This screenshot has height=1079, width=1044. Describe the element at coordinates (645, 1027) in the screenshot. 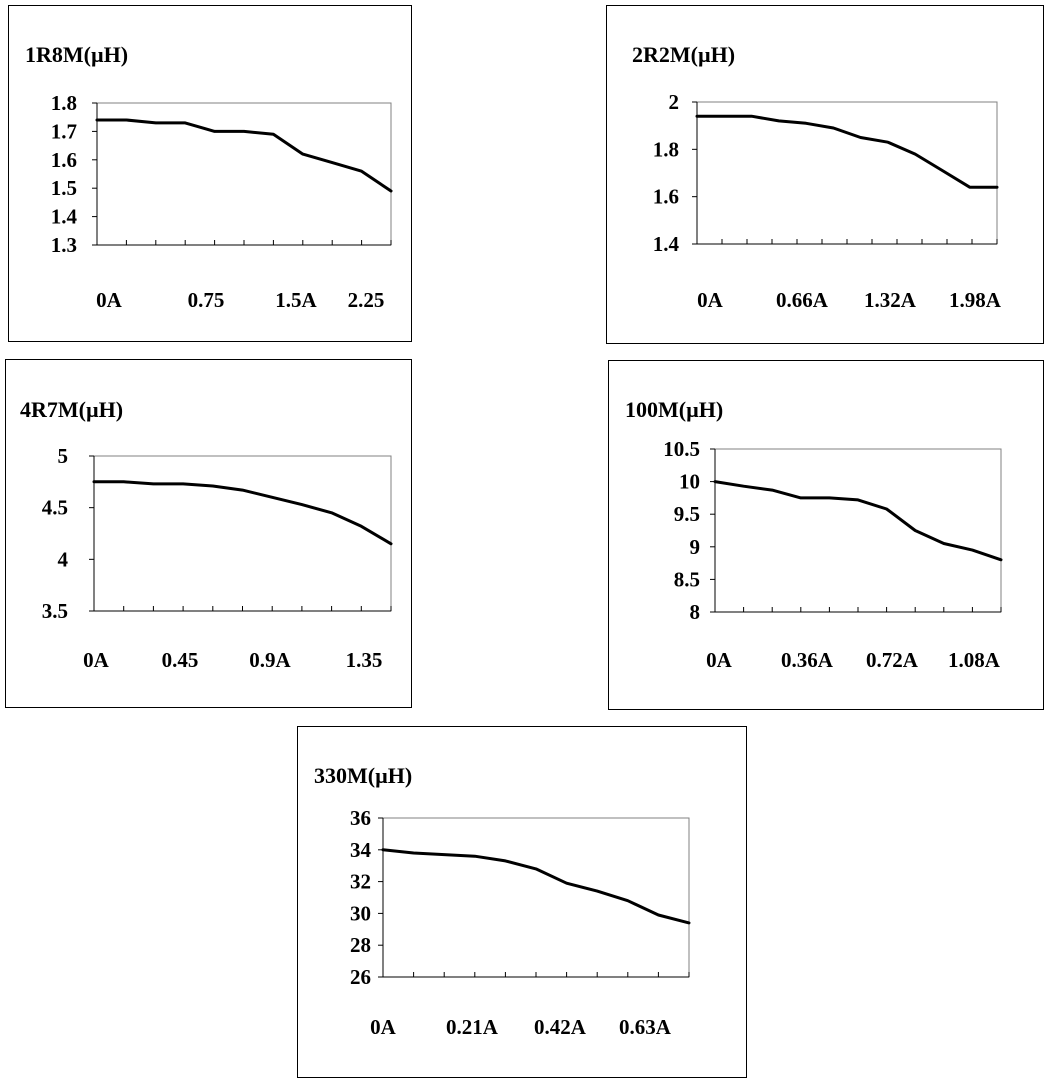

I see `x-tick-label: 0.63A` at that location.